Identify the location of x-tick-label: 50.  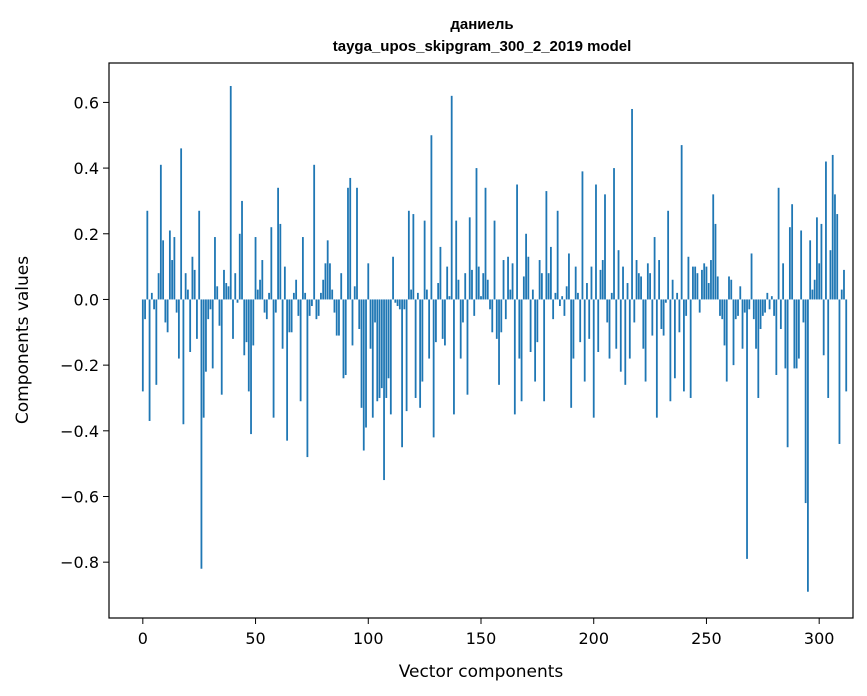
(255, 638).